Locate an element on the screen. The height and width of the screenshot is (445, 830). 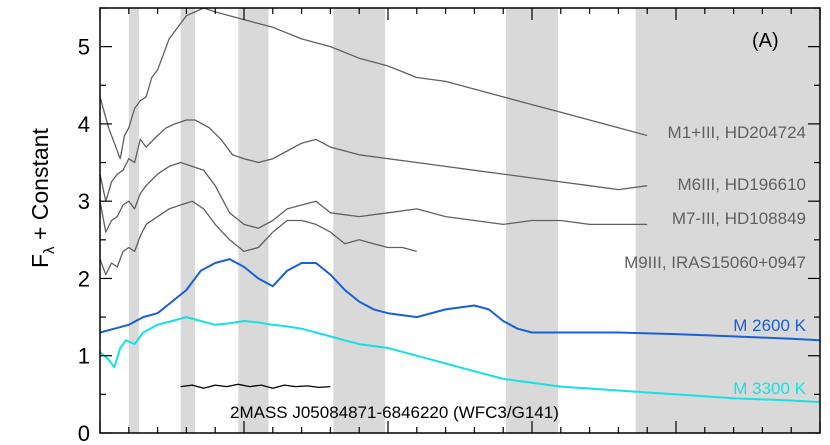
label-m2600k: M 2600 K is located at coordinates (769, 325).